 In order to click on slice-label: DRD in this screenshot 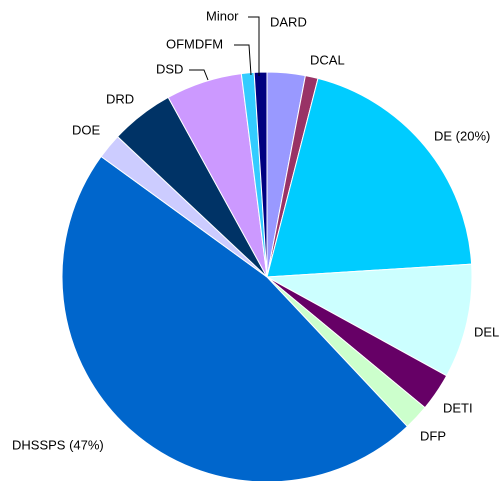, I will do `click(120, 98)`.